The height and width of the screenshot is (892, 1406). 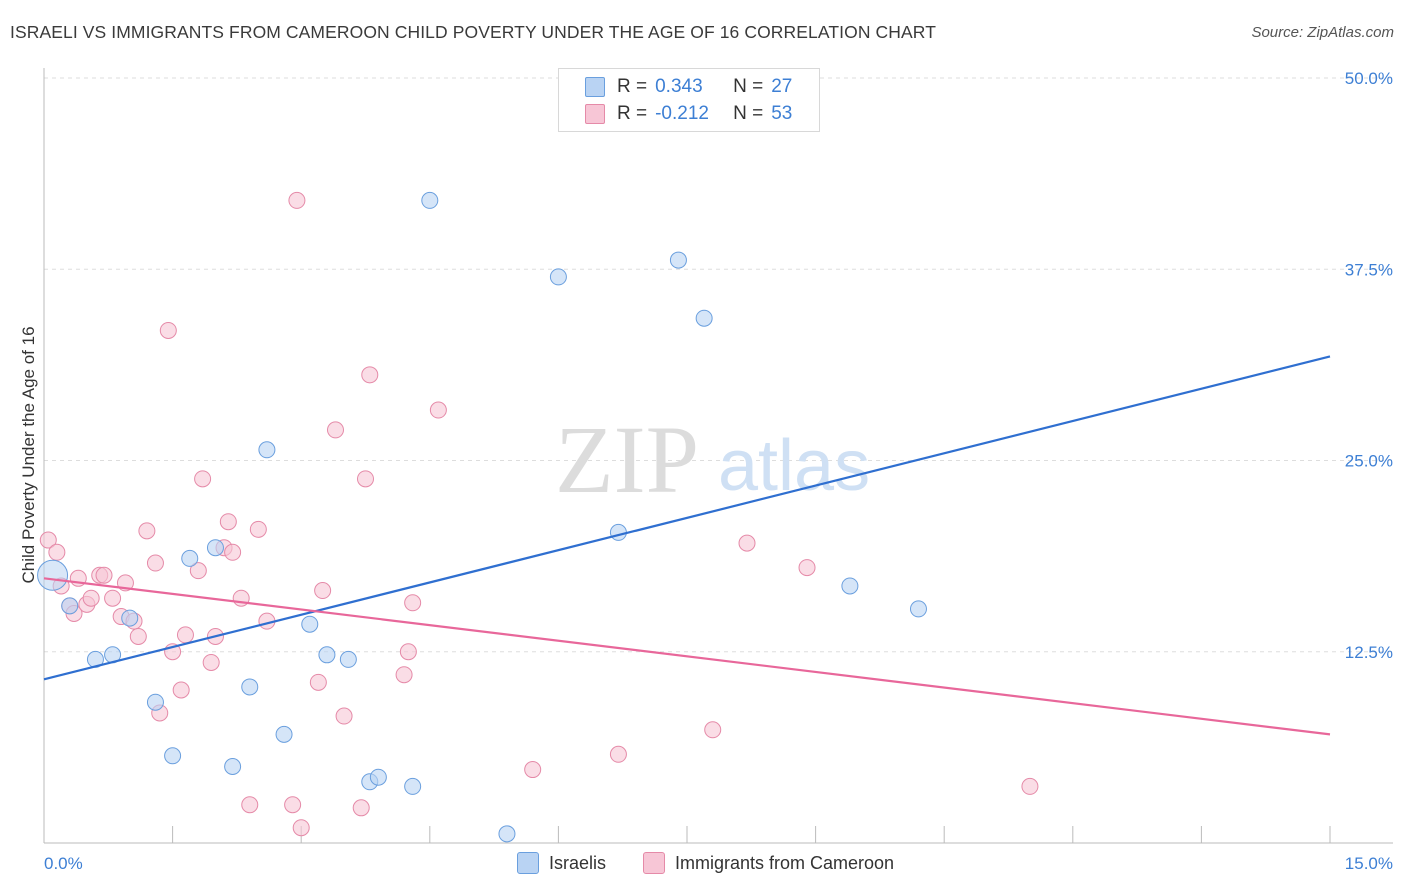 What do you see at coordinates (679, 86) in the screenshot?
I see `legend-r-value: 0.343` at bounding box center [679, 86].